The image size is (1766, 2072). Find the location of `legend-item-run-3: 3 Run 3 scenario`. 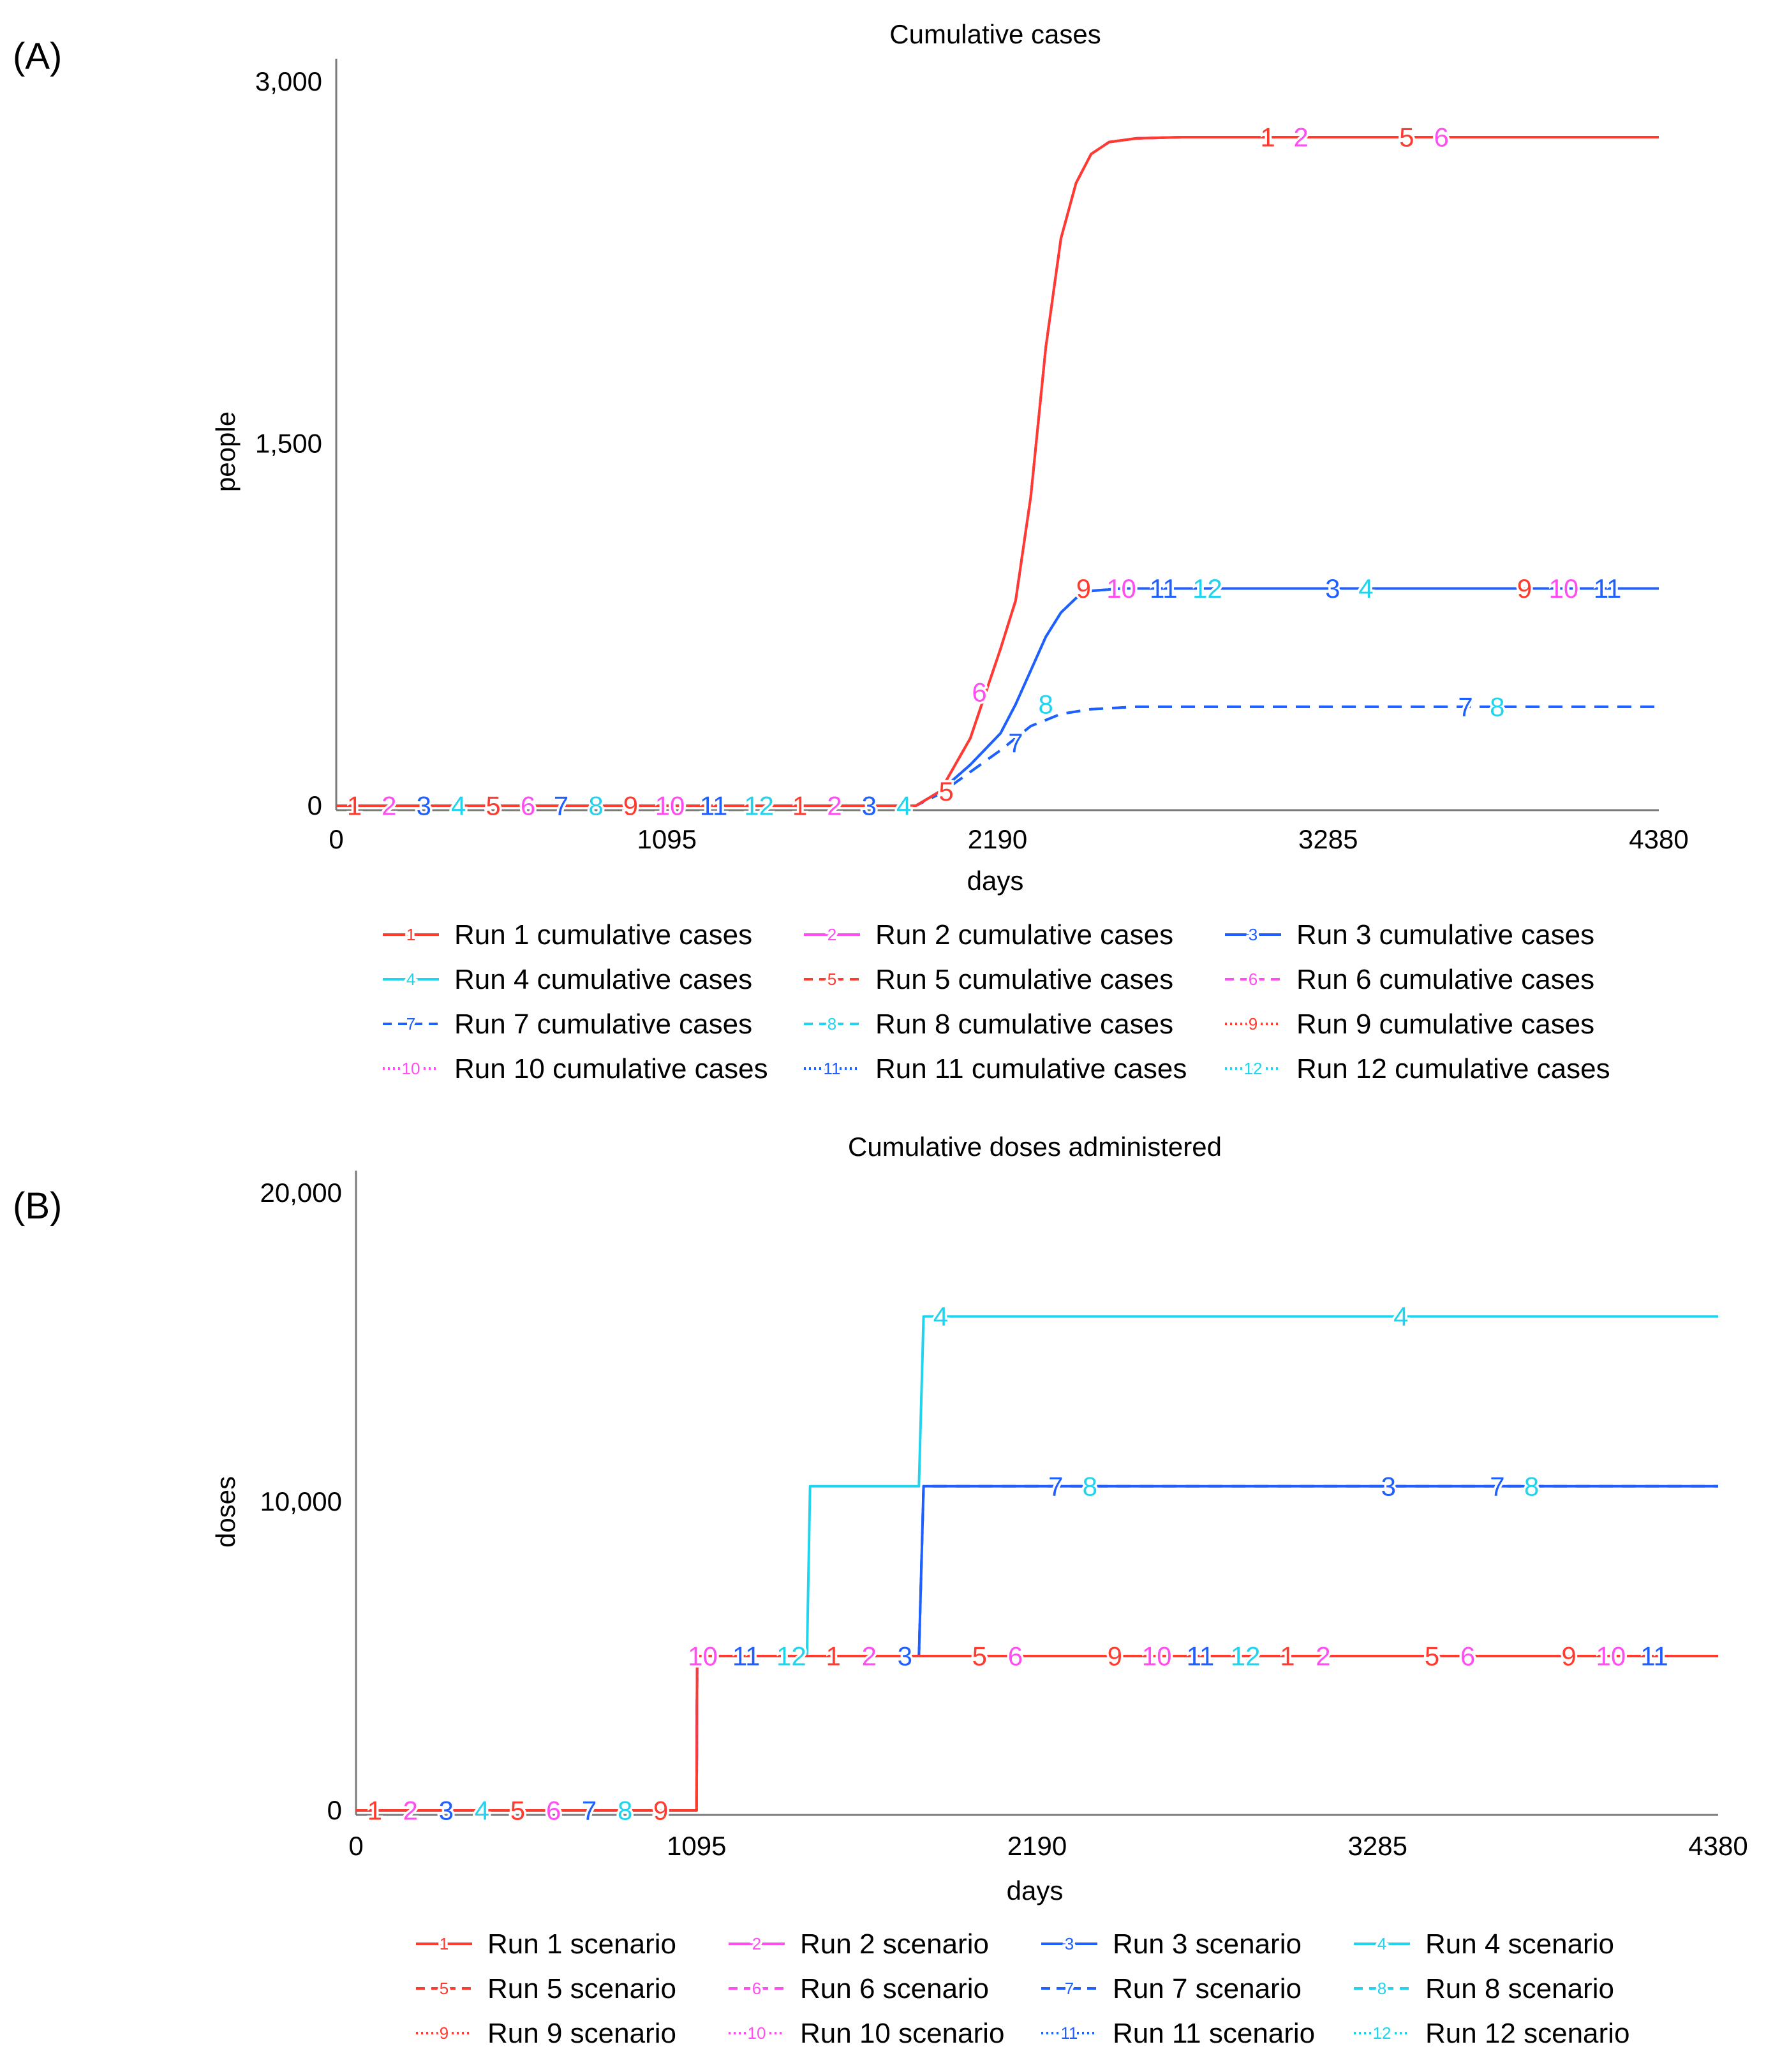

legend-item-run-3: 3 Run 3 scenario is located at coordinates (1171, 1944).